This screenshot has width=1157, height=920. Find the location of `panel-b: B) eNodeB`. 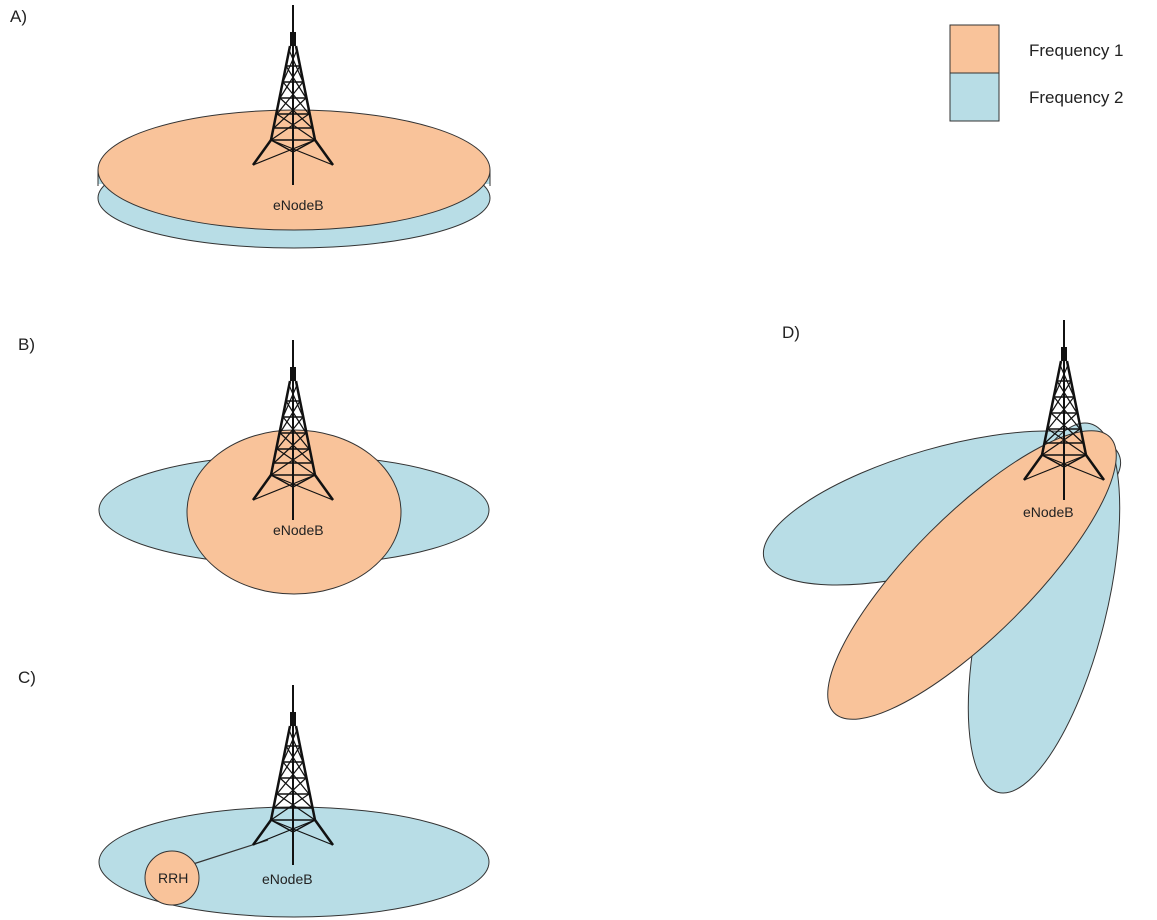

panel-b: B) eNodeB is located at coordinates (254, 465).